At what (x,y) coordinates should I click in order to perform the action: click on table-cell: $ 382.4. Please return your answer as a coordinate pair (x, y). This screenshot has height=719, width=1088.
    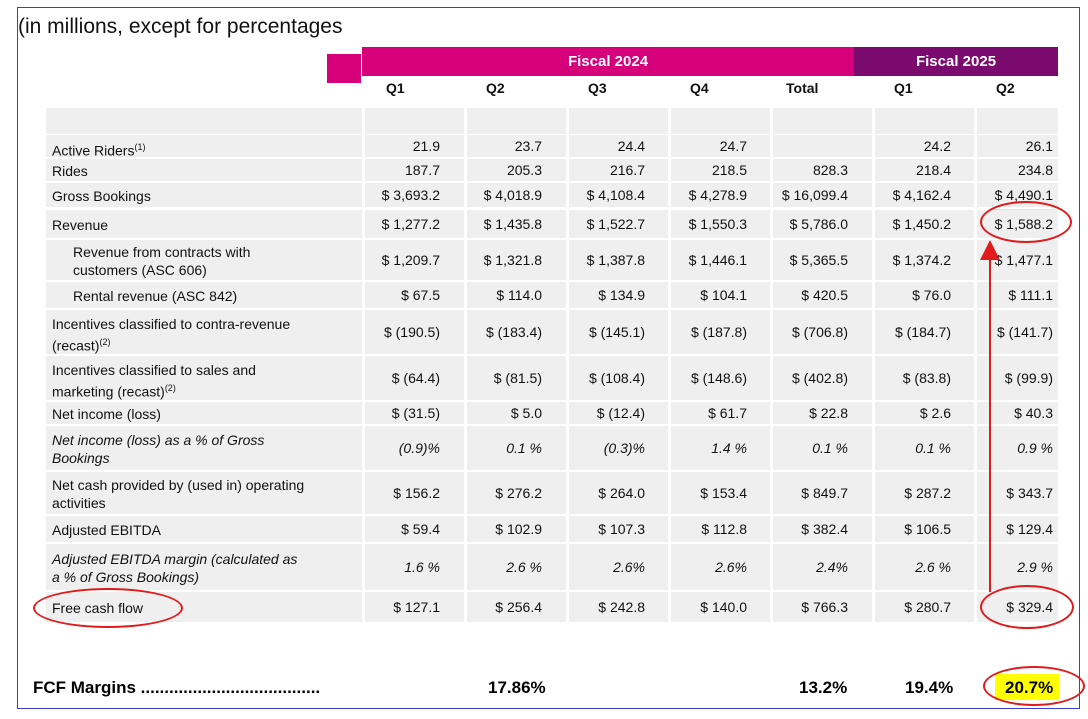
    Looking at the image, I should click on (824, 529).